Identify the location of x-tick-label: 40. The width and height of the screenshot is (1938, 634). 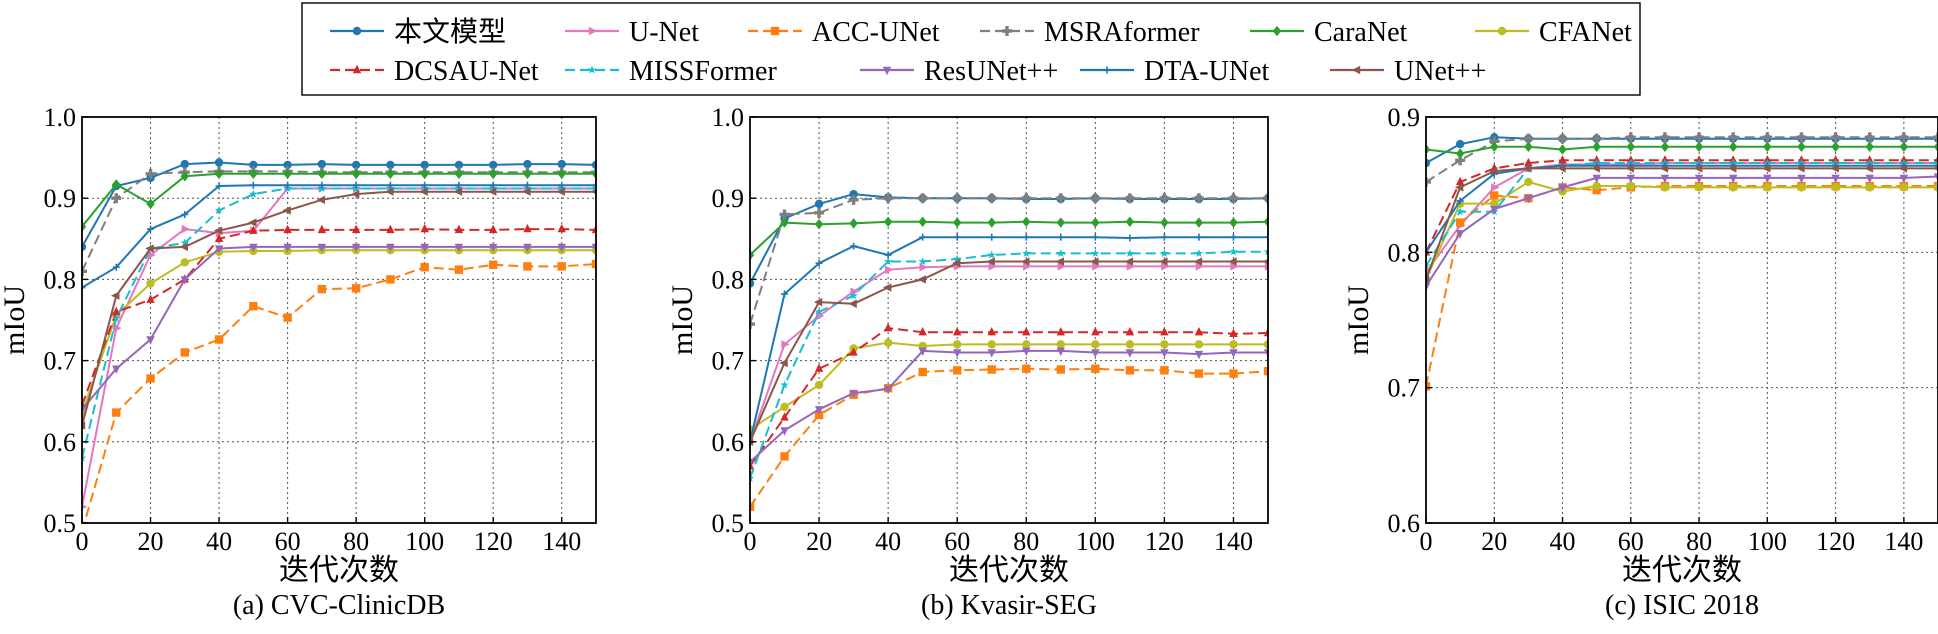
(1563, 541).